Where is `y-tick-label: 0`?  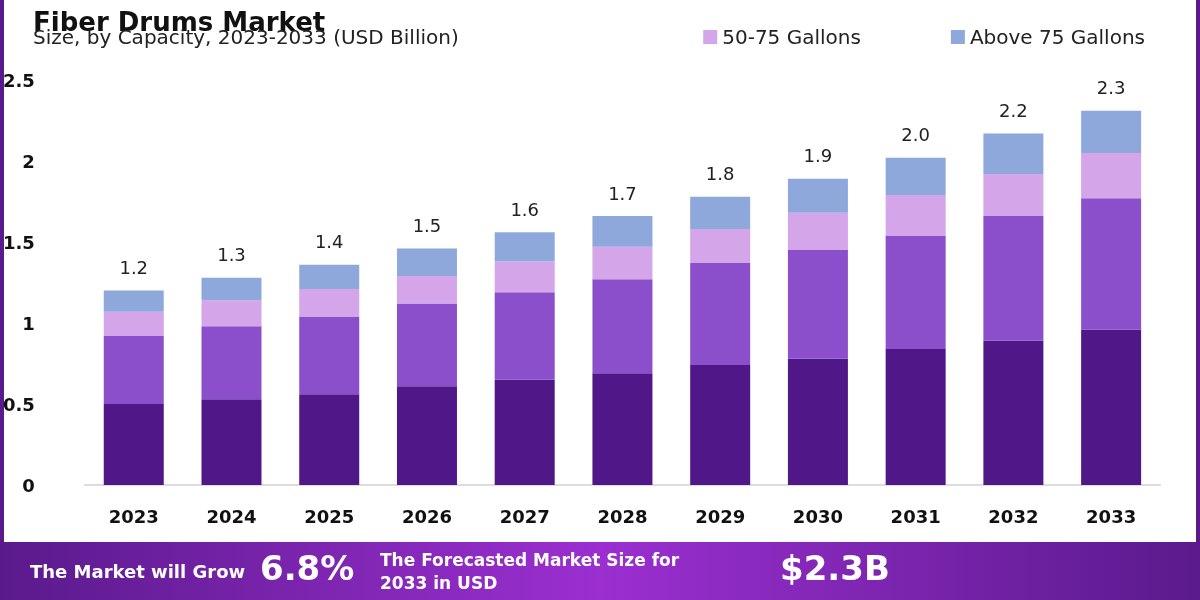
y-tick-label: 0 is located at coordinates (28, 485).